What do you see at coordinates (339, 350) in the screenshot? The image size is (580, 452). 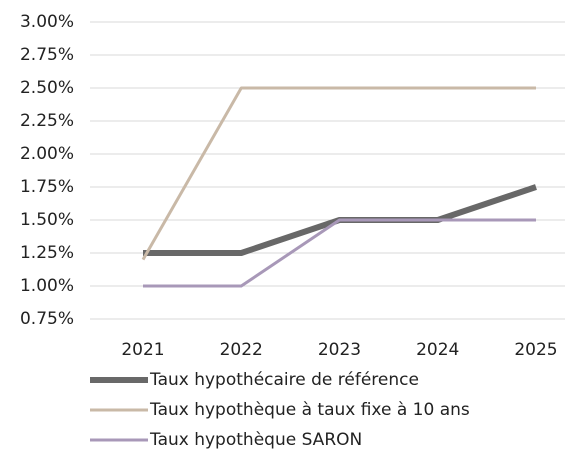 I see `x-tick-label: 2023` at bounding box center [339, 350].